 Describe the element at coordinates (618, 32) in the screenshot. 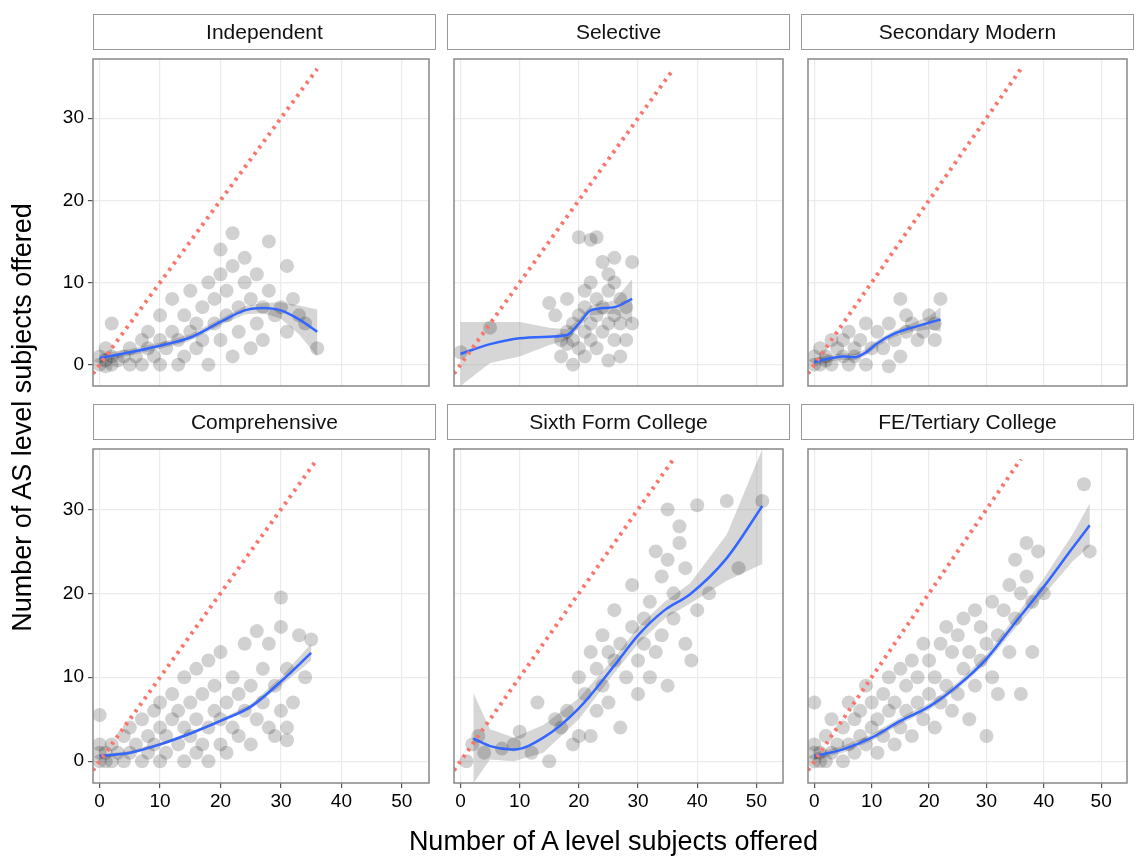

I see `chart-title: Selective` at that location.